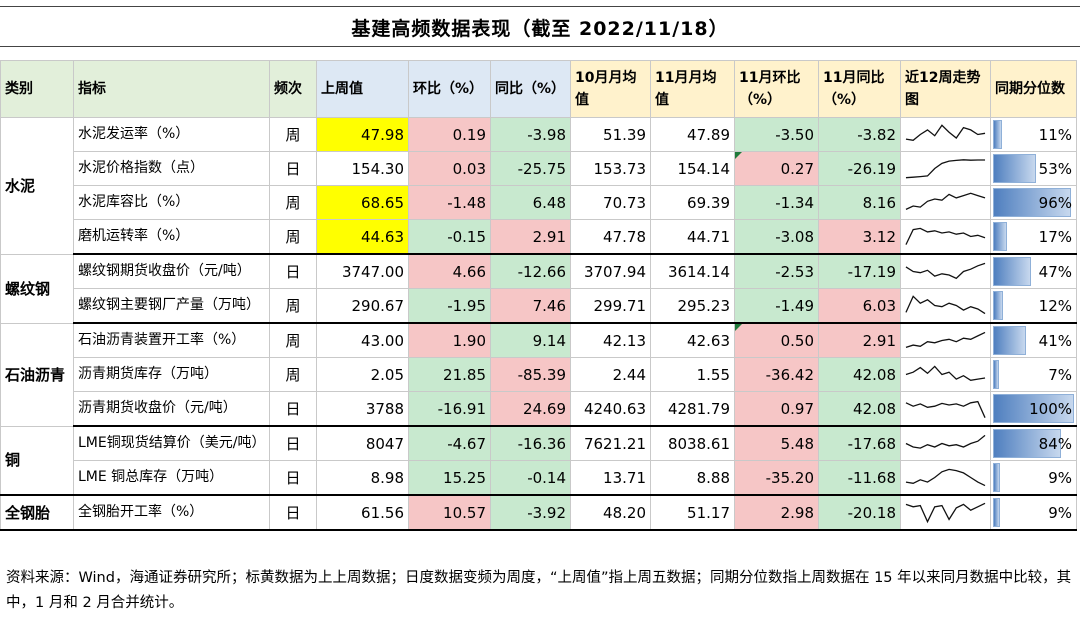 Image resolution: width=1080 pixels, height=619 pixels. Describe the element at coordinates (776, 134) in the screenshot. I see `nov-mom-value: -3.50` at that location.